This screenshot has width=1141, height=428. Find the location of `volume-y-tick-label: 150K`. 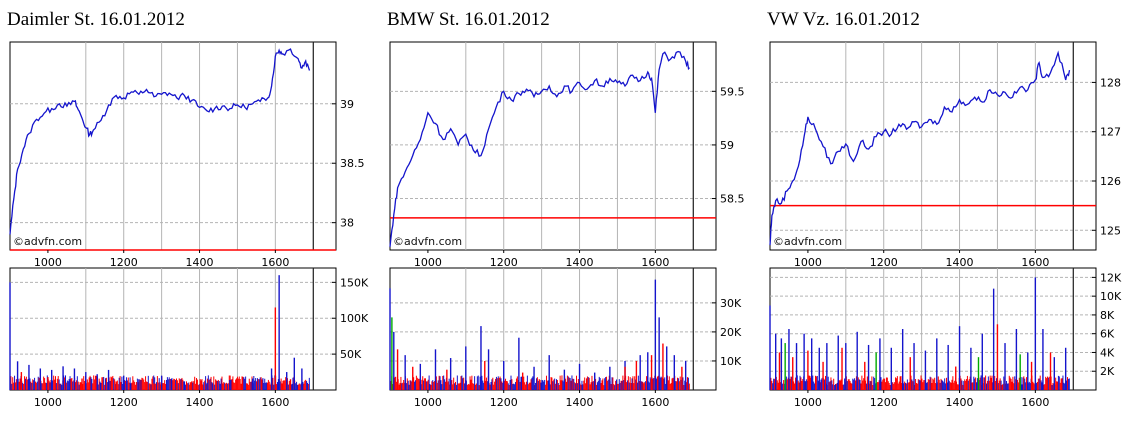

volume-y-tick-label: 150K is located at coordinates (354, 282).